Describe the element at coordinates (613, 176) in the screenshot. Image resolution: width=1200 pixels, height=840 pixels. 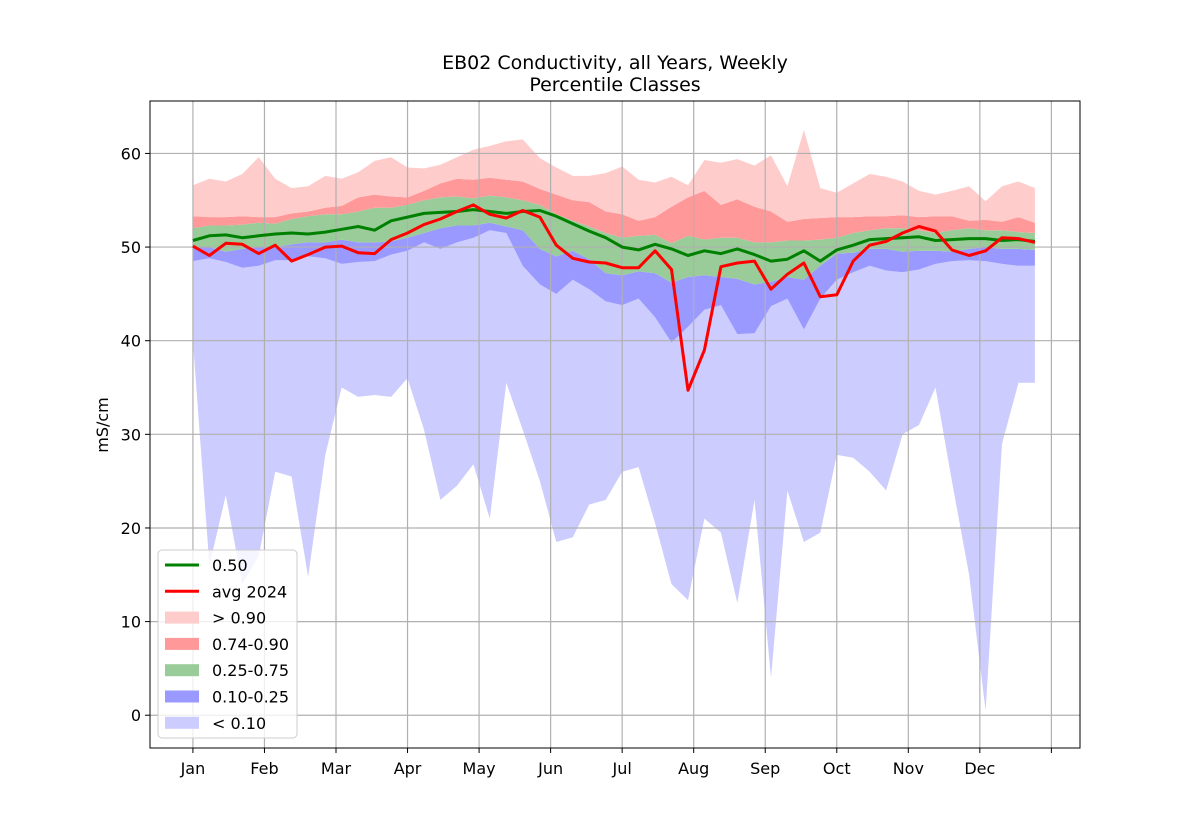
I see `band-gt90` at that location.